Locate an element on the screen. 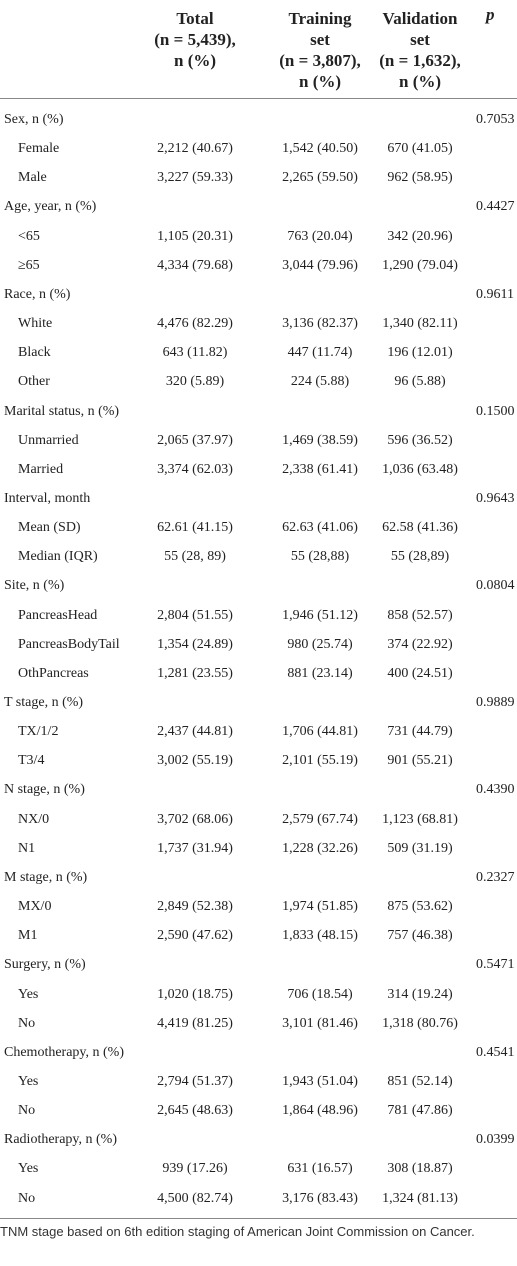 This screenshot has height=1266, width=517. cell: 1,318 (80.76) is located at coordinates (420, 1023).